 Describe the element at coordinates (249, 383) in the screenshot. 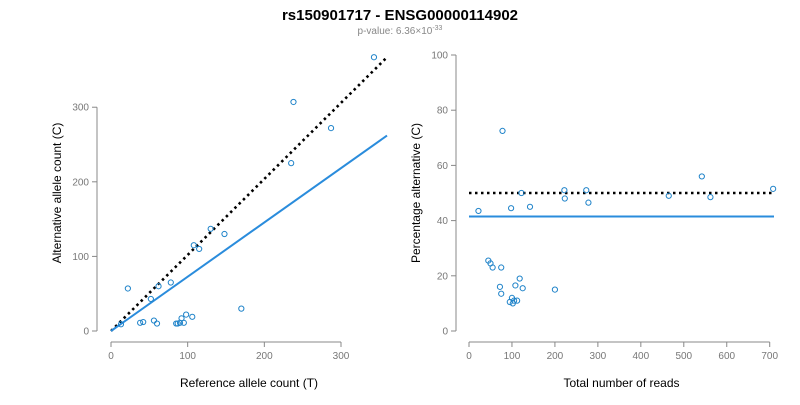

I see `x-axis-label: Reference allele count (T)` at that location.